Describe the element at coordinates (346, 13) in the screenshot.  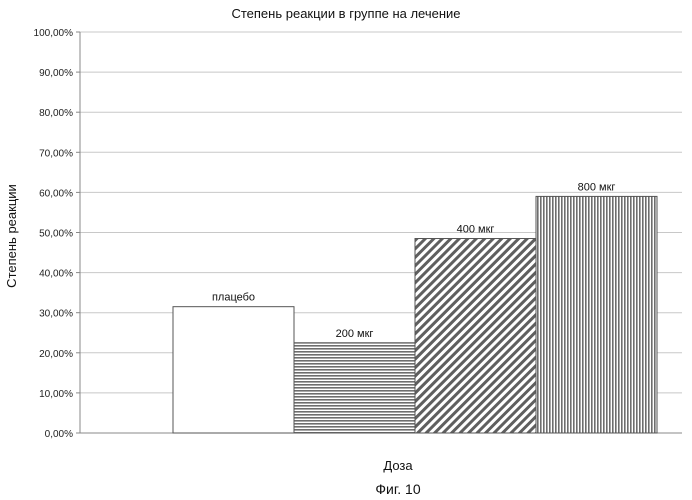
I see `chart-title: Степень реакции в группе на лечение` at that location.